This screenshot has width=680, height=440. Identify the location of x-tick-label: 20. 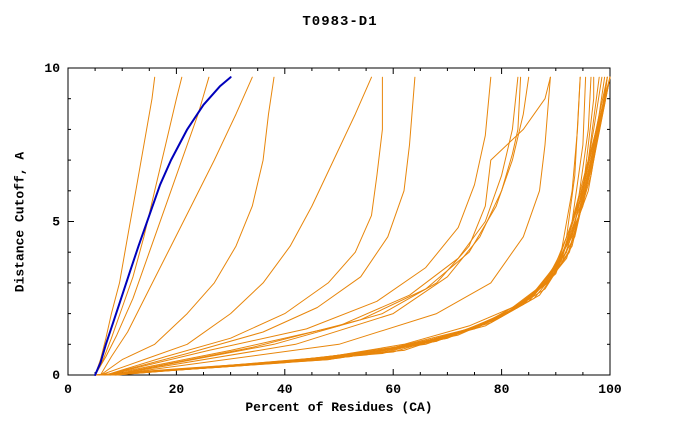
(177, 389).